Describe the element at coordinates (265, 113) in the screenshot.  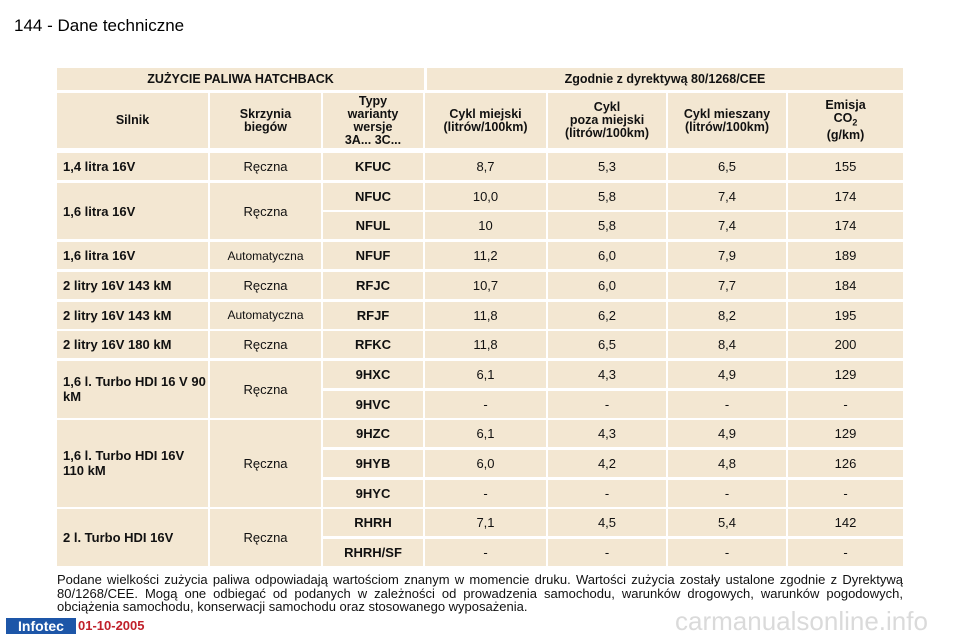
I see `header-line: Skrzynia` at that location.